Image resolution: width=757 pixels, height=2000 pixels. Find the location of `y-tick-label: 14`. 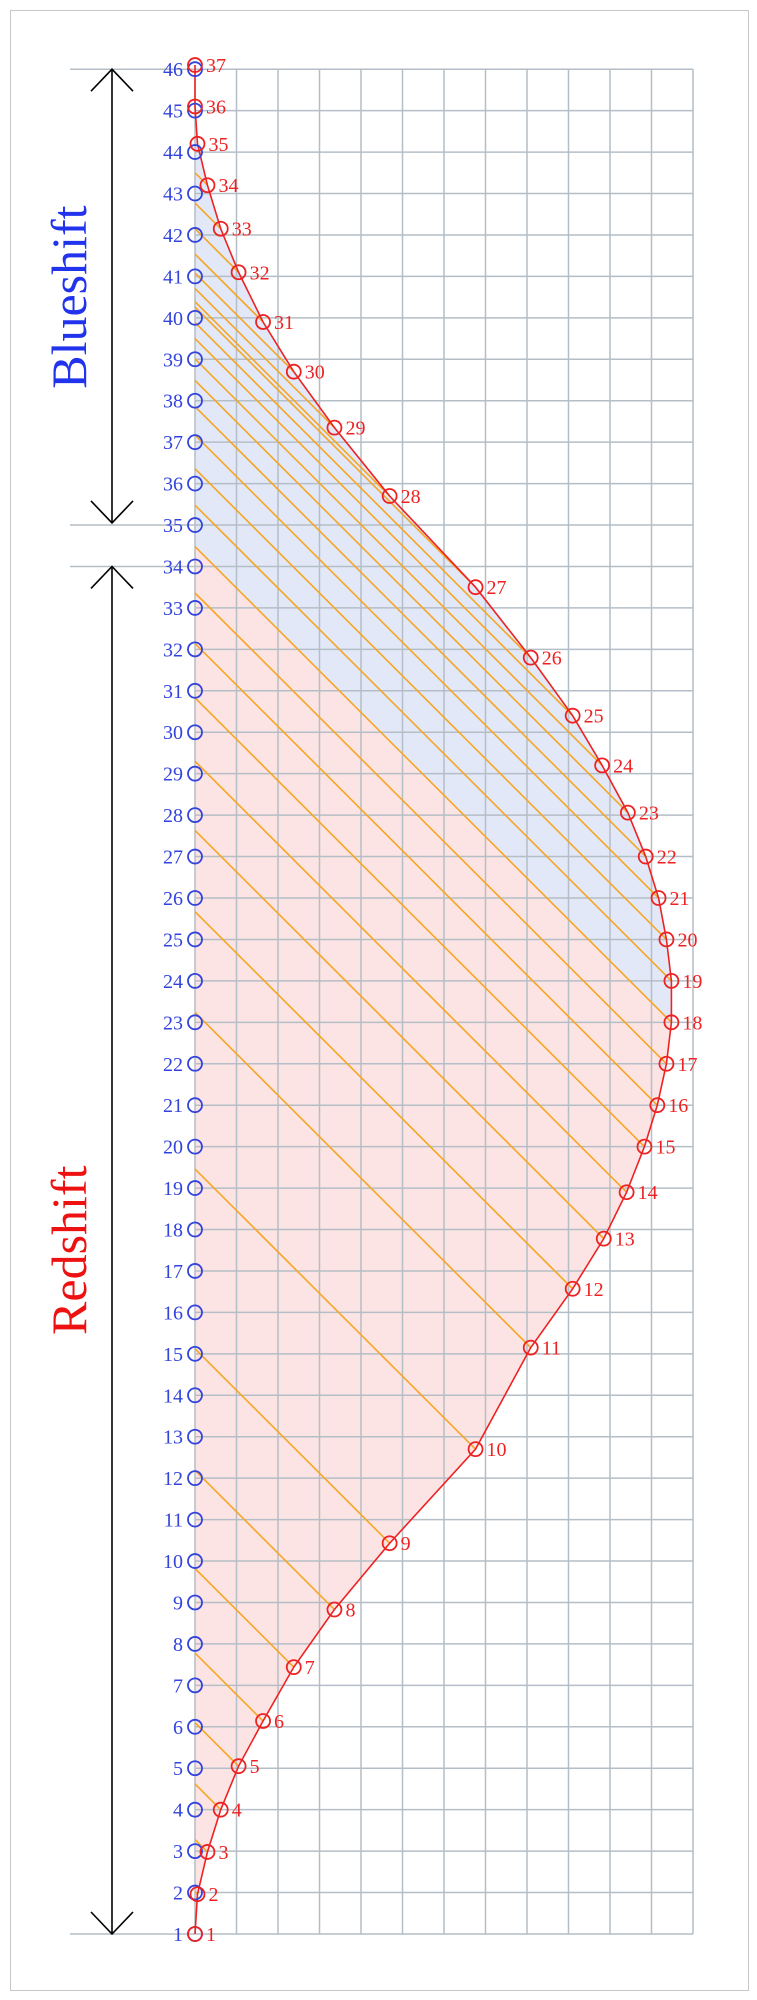

y-tick-label: 14 is located at coordinates (173, 1396).